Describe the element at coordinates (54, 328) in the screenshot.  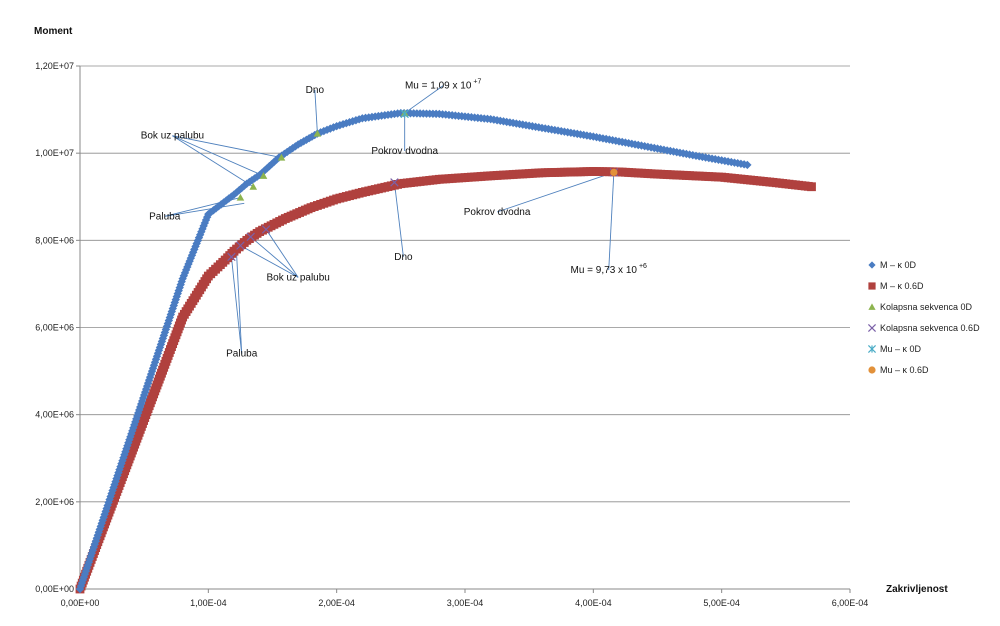
I see `y-tick-label: 6,00E+06` at that location.